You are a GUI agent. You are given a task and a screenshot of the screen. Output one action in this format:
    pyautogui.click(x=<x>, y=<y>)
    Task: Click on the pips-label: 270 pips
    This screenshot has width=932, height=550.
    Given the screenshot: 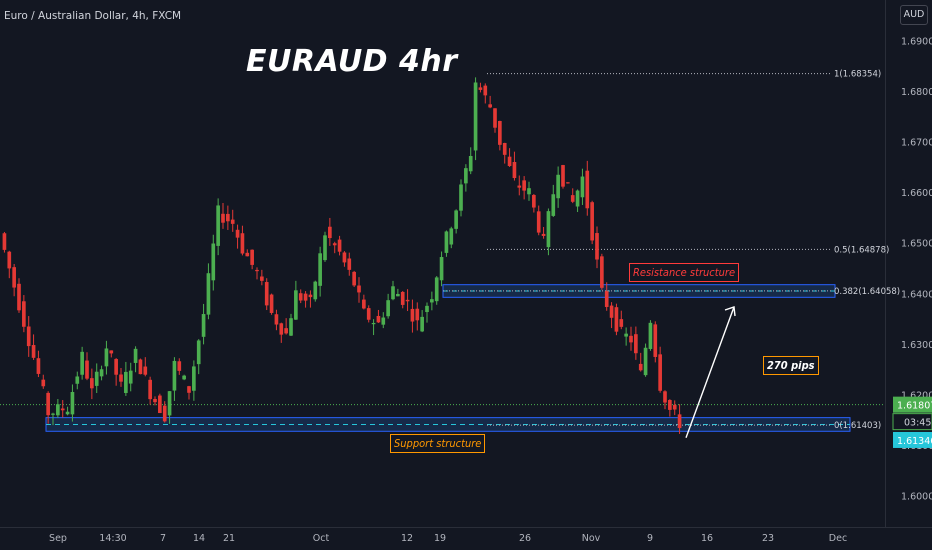 What is the action you would take?
    pyautogui.click(x=791, y=365)
    